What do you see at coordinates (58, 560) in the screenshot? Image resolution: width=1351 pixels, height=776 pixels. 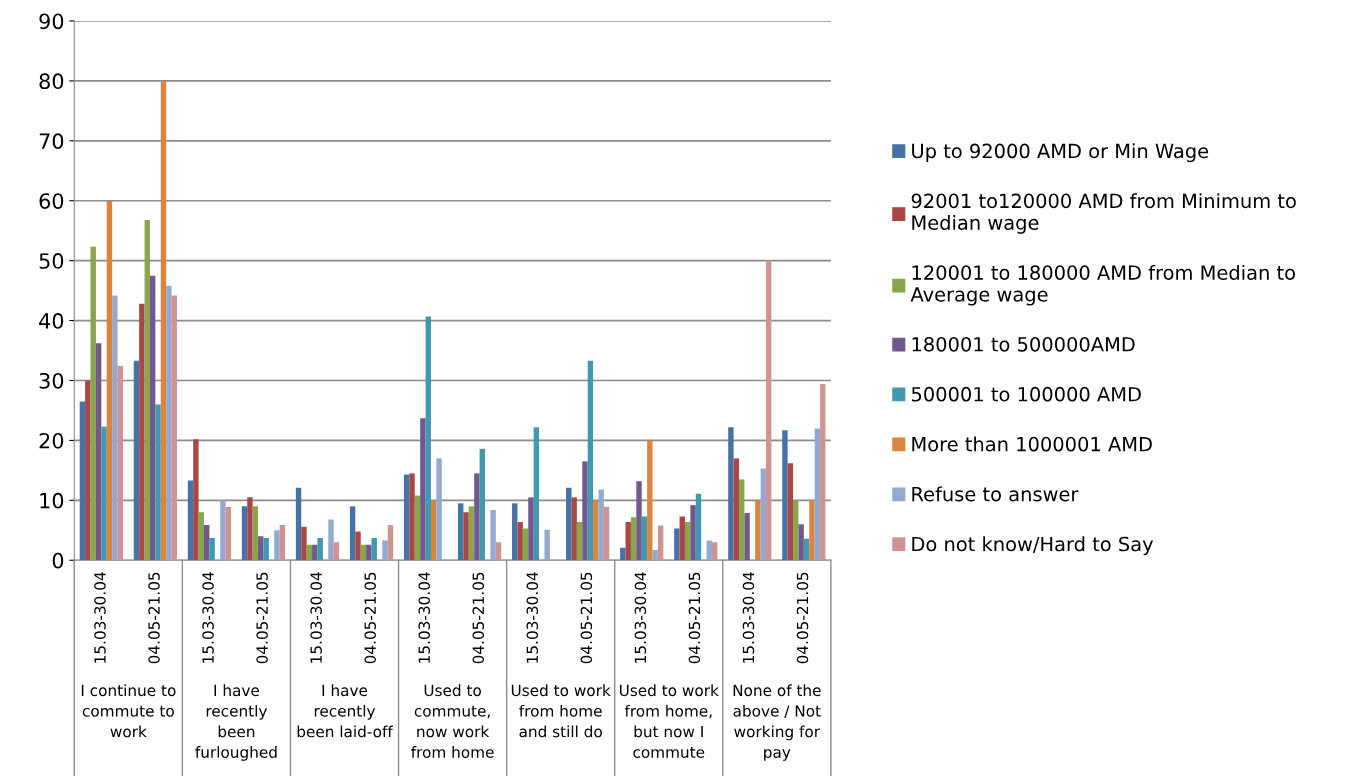 I see `y-tick-label: 0` at bounding box center [58, 560].